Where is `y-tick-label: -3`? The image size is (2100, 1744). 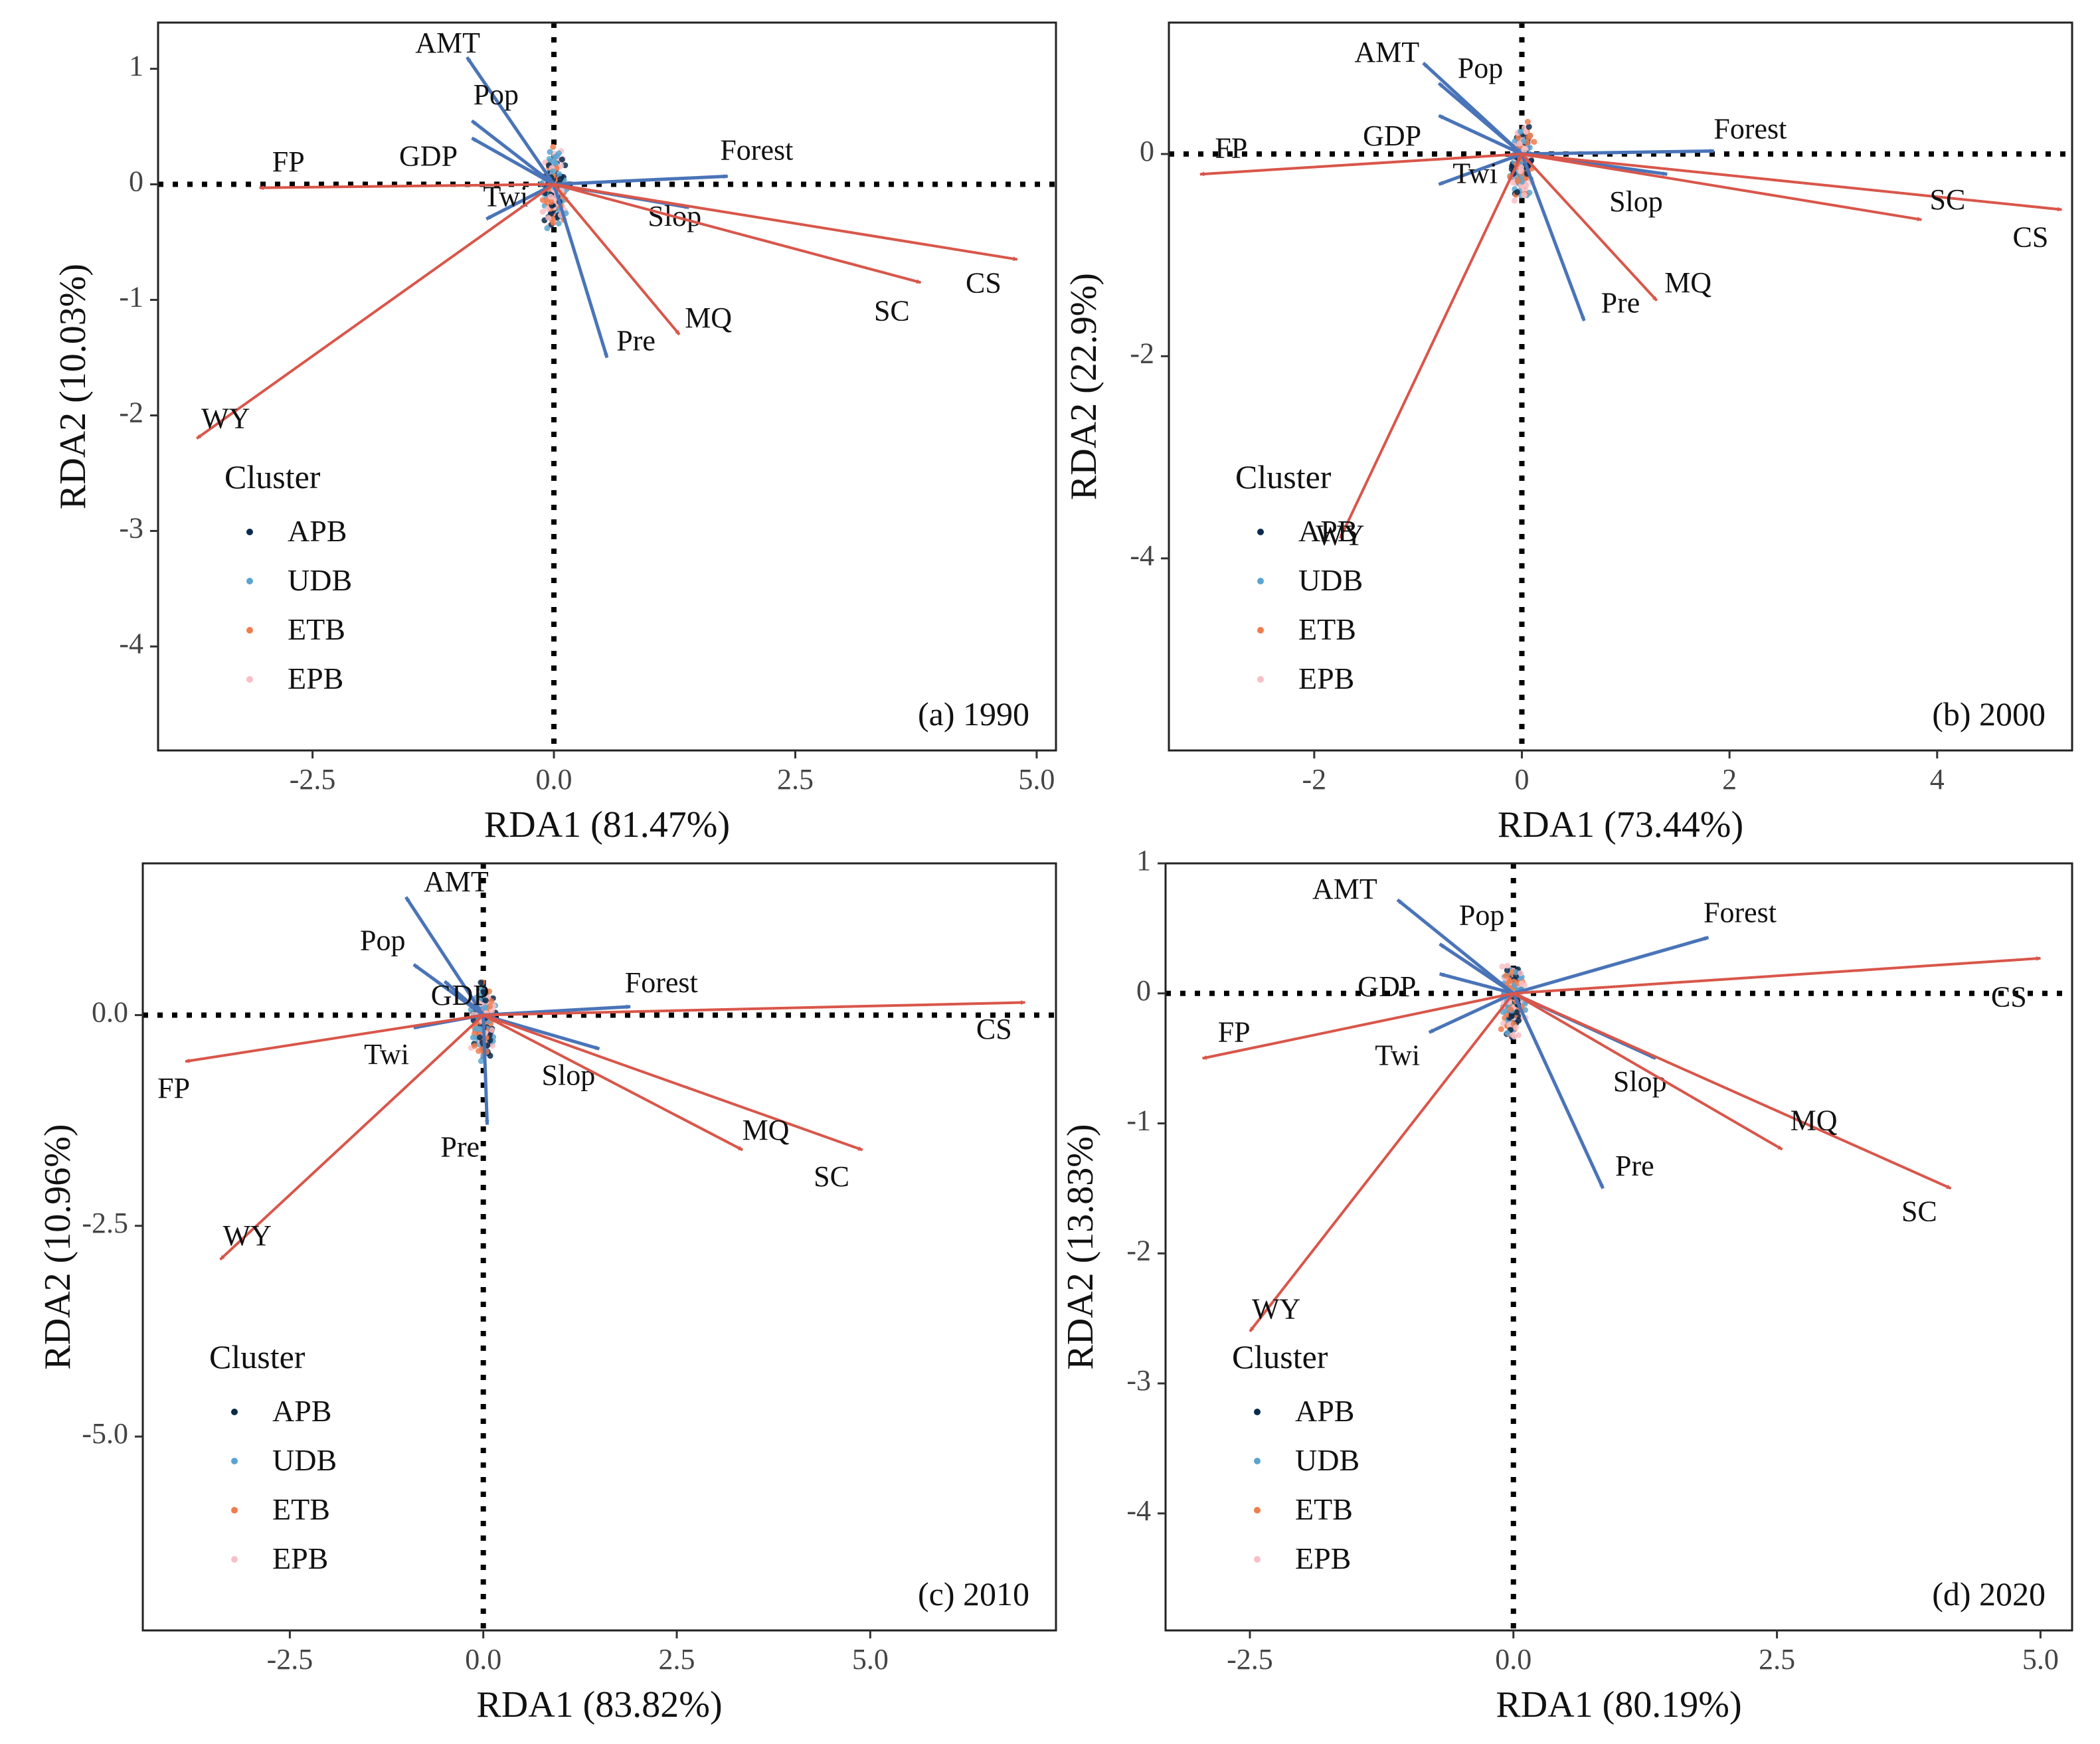
y-tick-label: -3 is located at coordinates (131, 528).